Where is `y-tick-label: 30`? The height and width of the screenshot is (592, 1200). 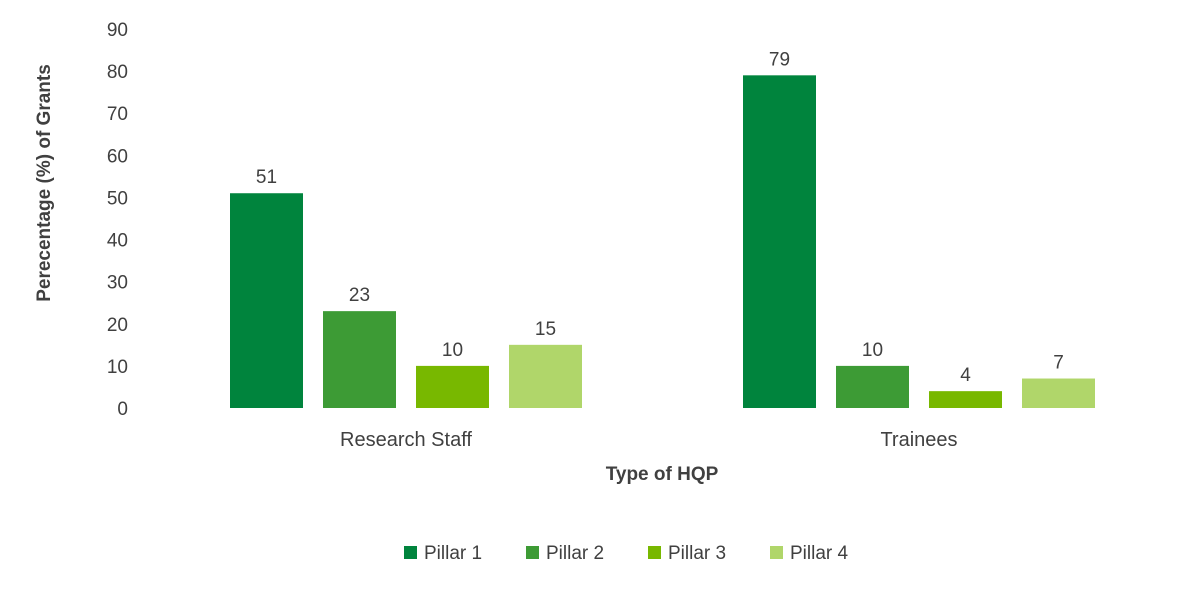 y-tick-label: 30 is located at coordinates (117, 283).